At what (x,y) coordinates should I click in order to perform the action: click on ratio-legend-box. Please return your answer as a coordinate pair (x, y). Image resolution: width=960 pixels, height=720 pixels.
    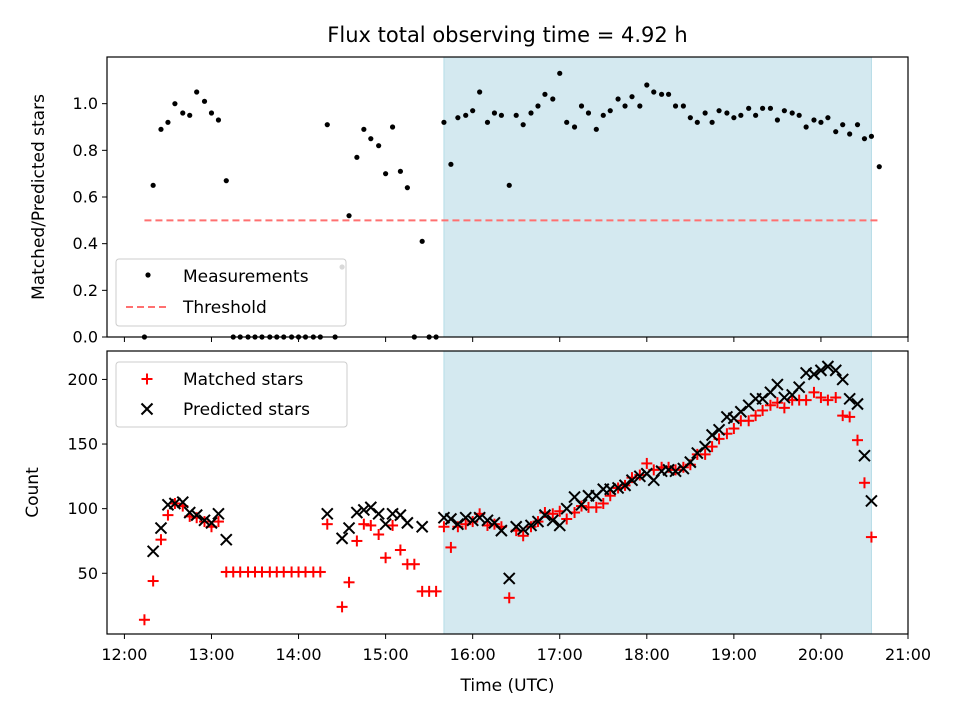
    Looking at the image, I should click on (231, 292).